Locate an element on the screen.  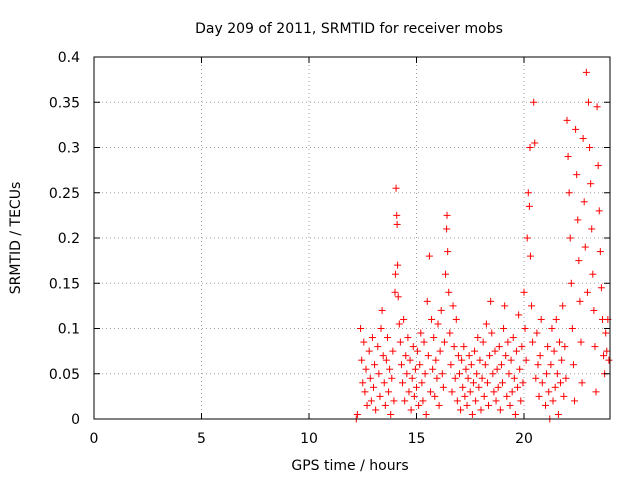
x-axis-label: GPS time / hours is located at coordinates (349, 466).